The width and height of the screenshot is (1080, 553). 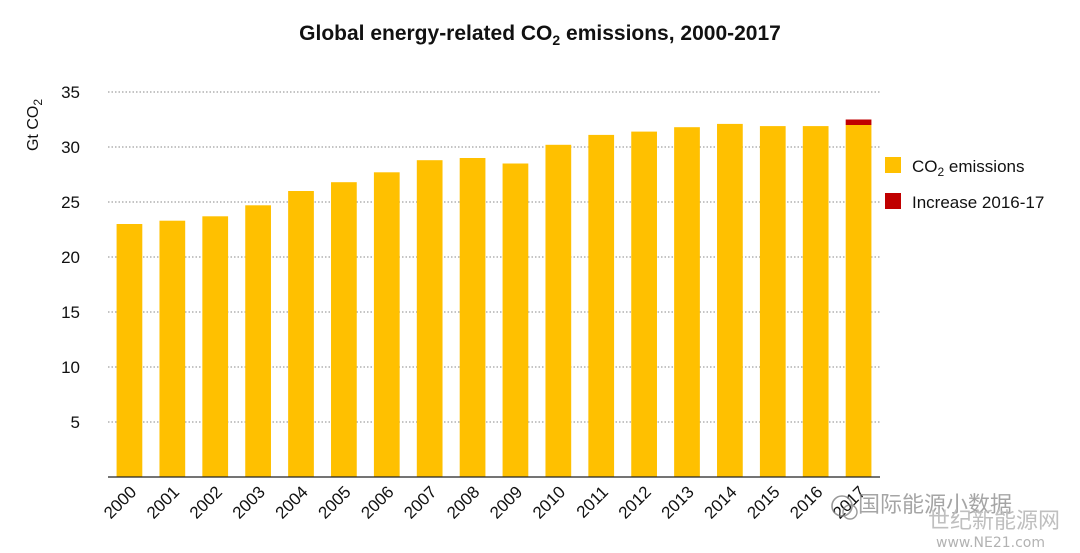 I want to click on y-tick-5: 5, so click(x=75, y=422).